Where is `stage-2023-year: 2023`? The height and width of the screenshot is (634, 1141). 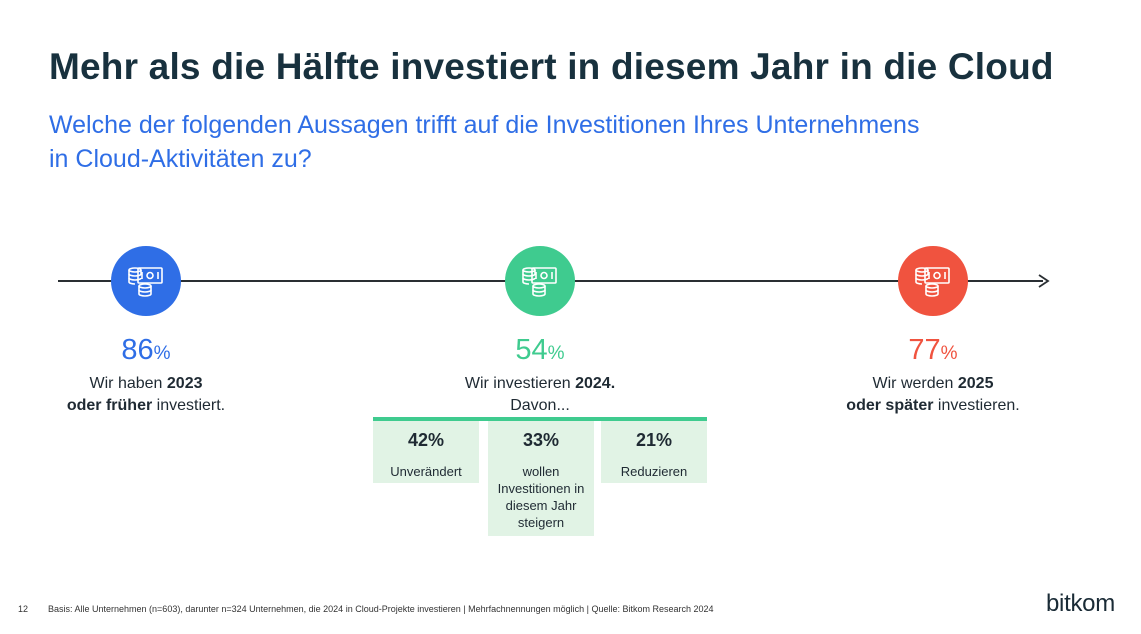 stage-2023-year: 2023 is located at coordinates (184, 383).